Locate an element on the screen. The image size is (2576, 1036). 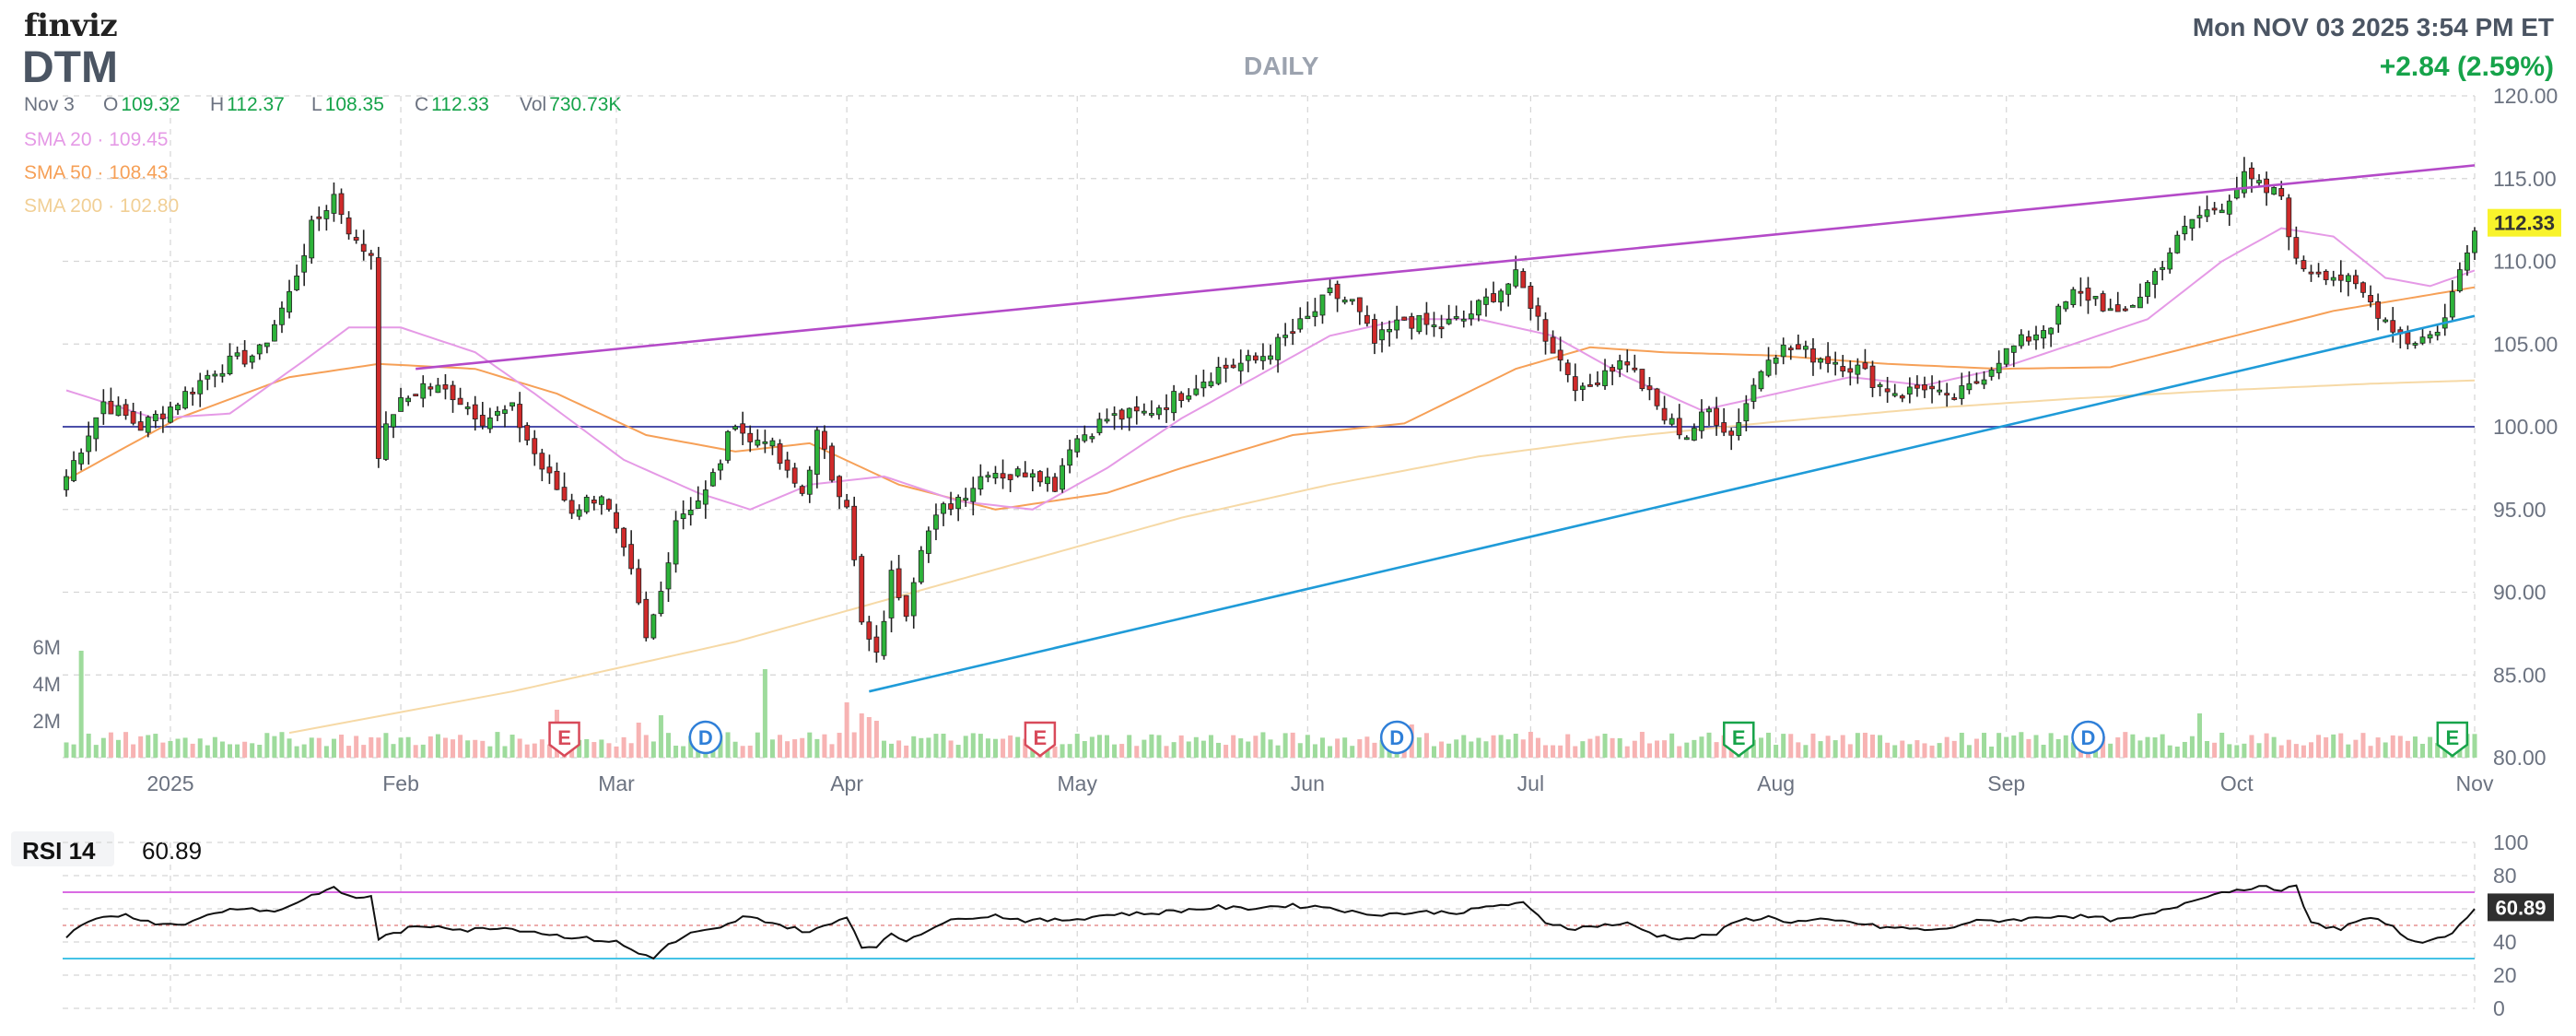
volume-tick: 6M is located at coordinates (46, 647).